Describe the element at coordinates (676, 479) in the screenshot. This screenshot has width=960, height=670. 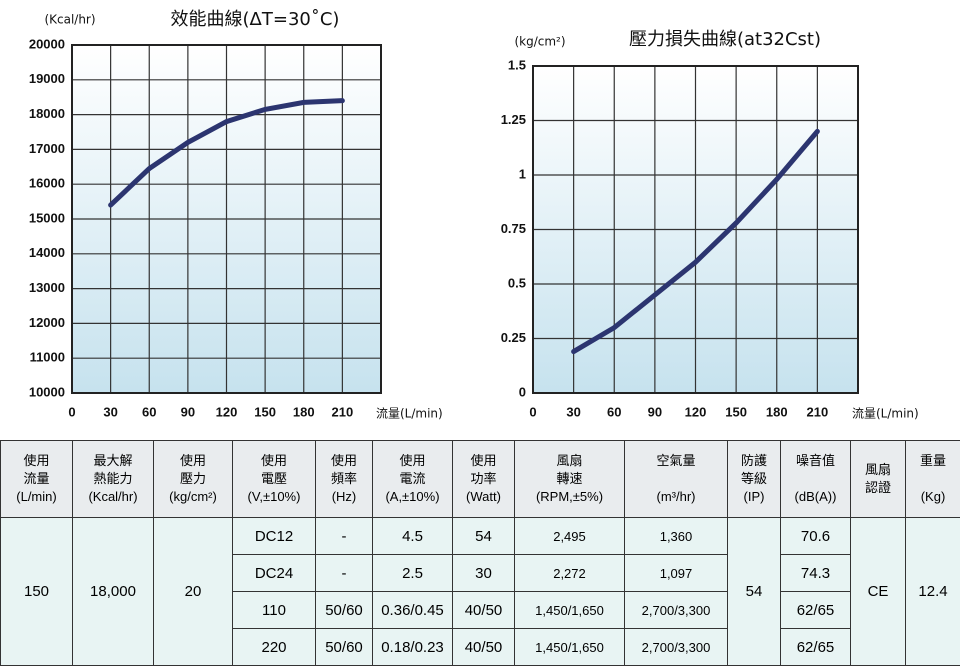
I see `header-cell: 空氣量 (m³/hr)` at that location.